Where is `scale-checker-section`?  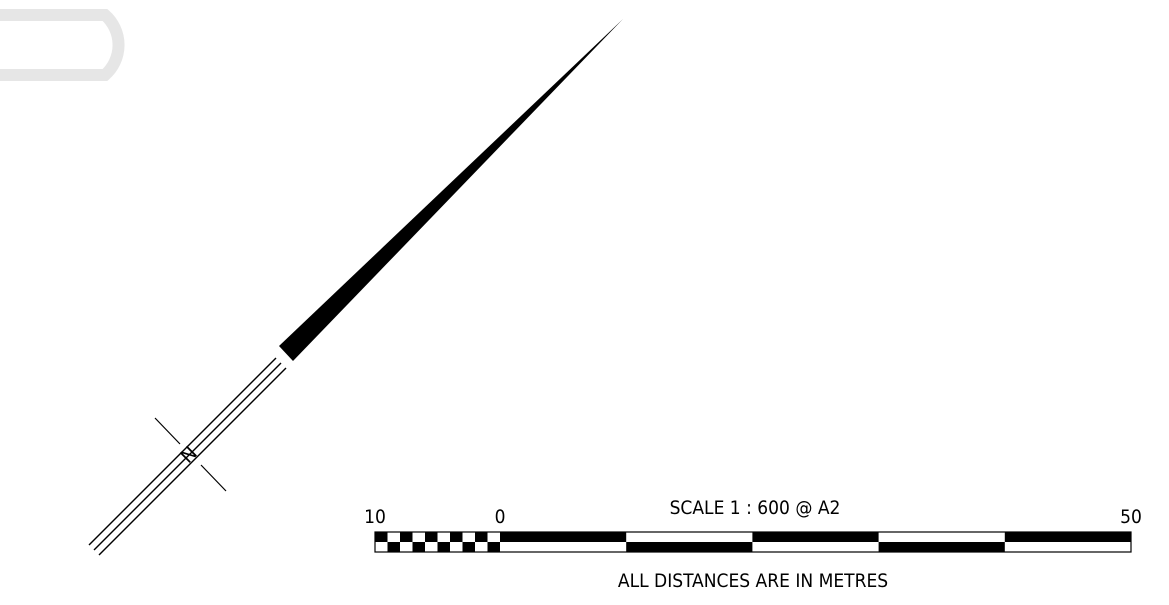 scale-checker-section is located at coordinates (437, 542).